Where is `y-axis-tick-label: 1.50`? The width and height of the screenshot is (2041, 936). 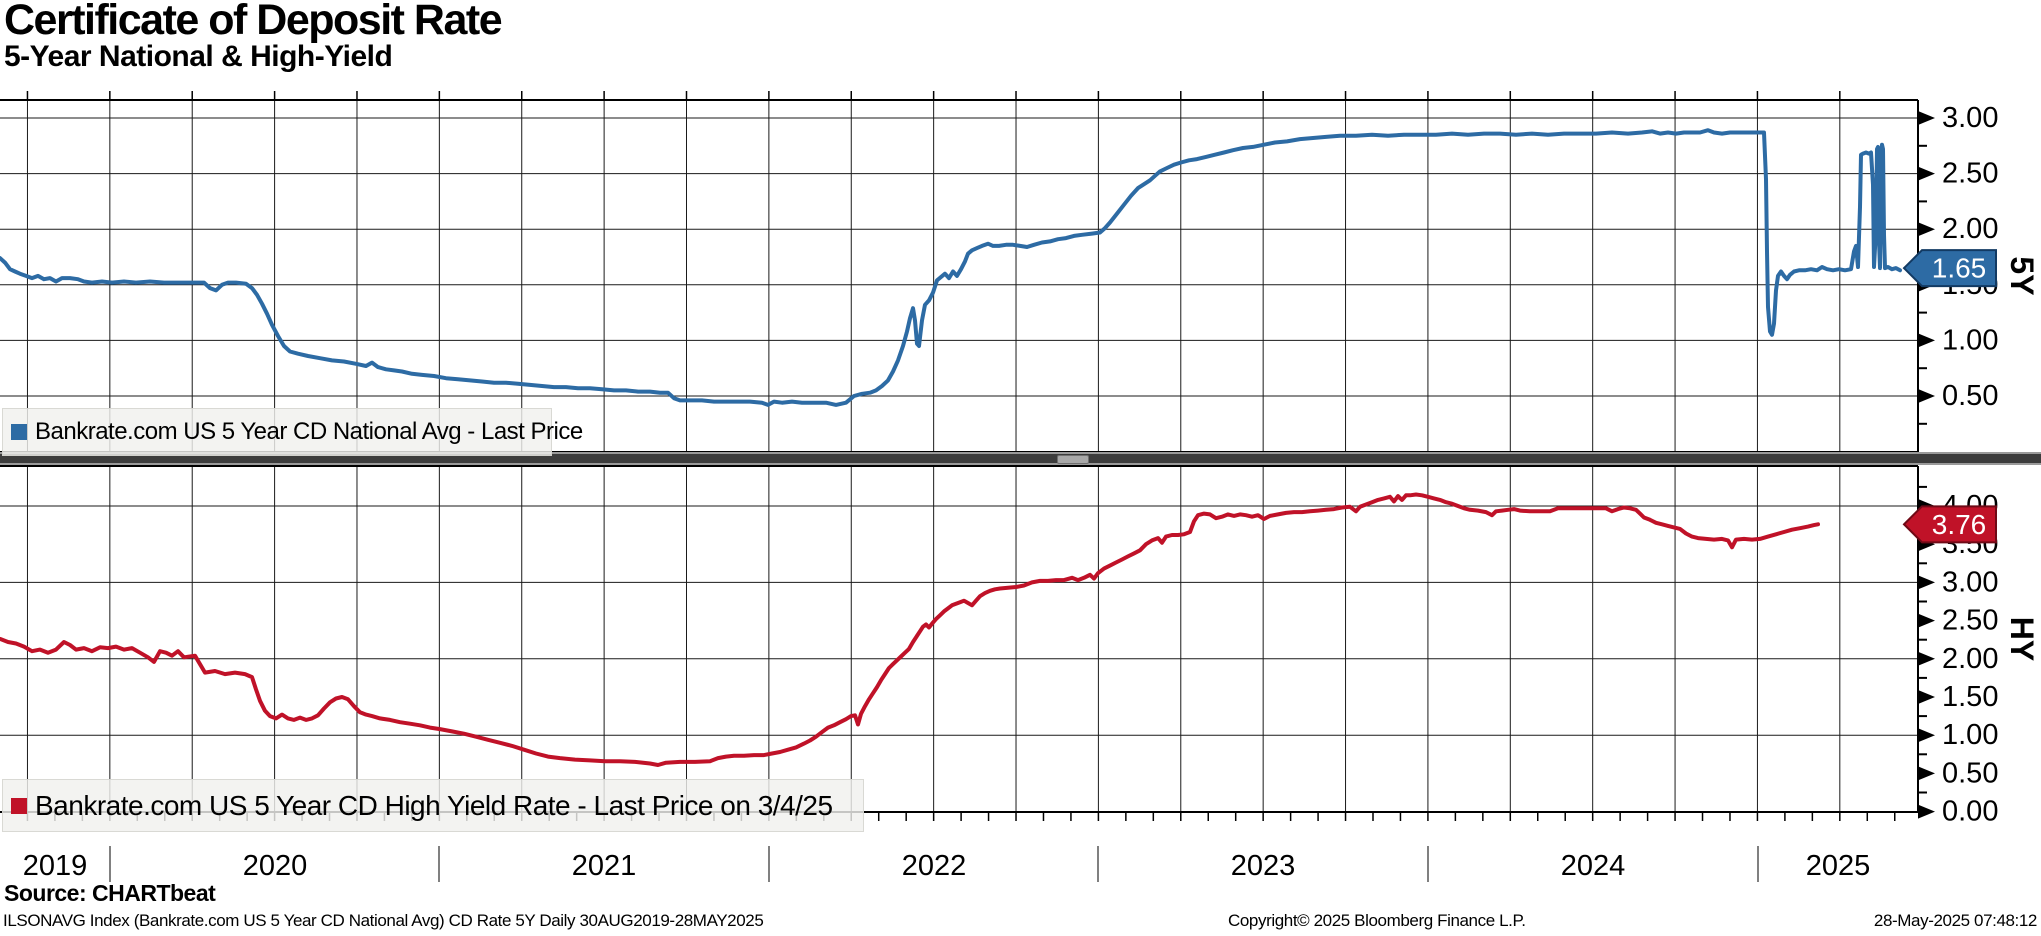 y-axis-tick-label: 1.50 is located at coordinates (1970, 697).